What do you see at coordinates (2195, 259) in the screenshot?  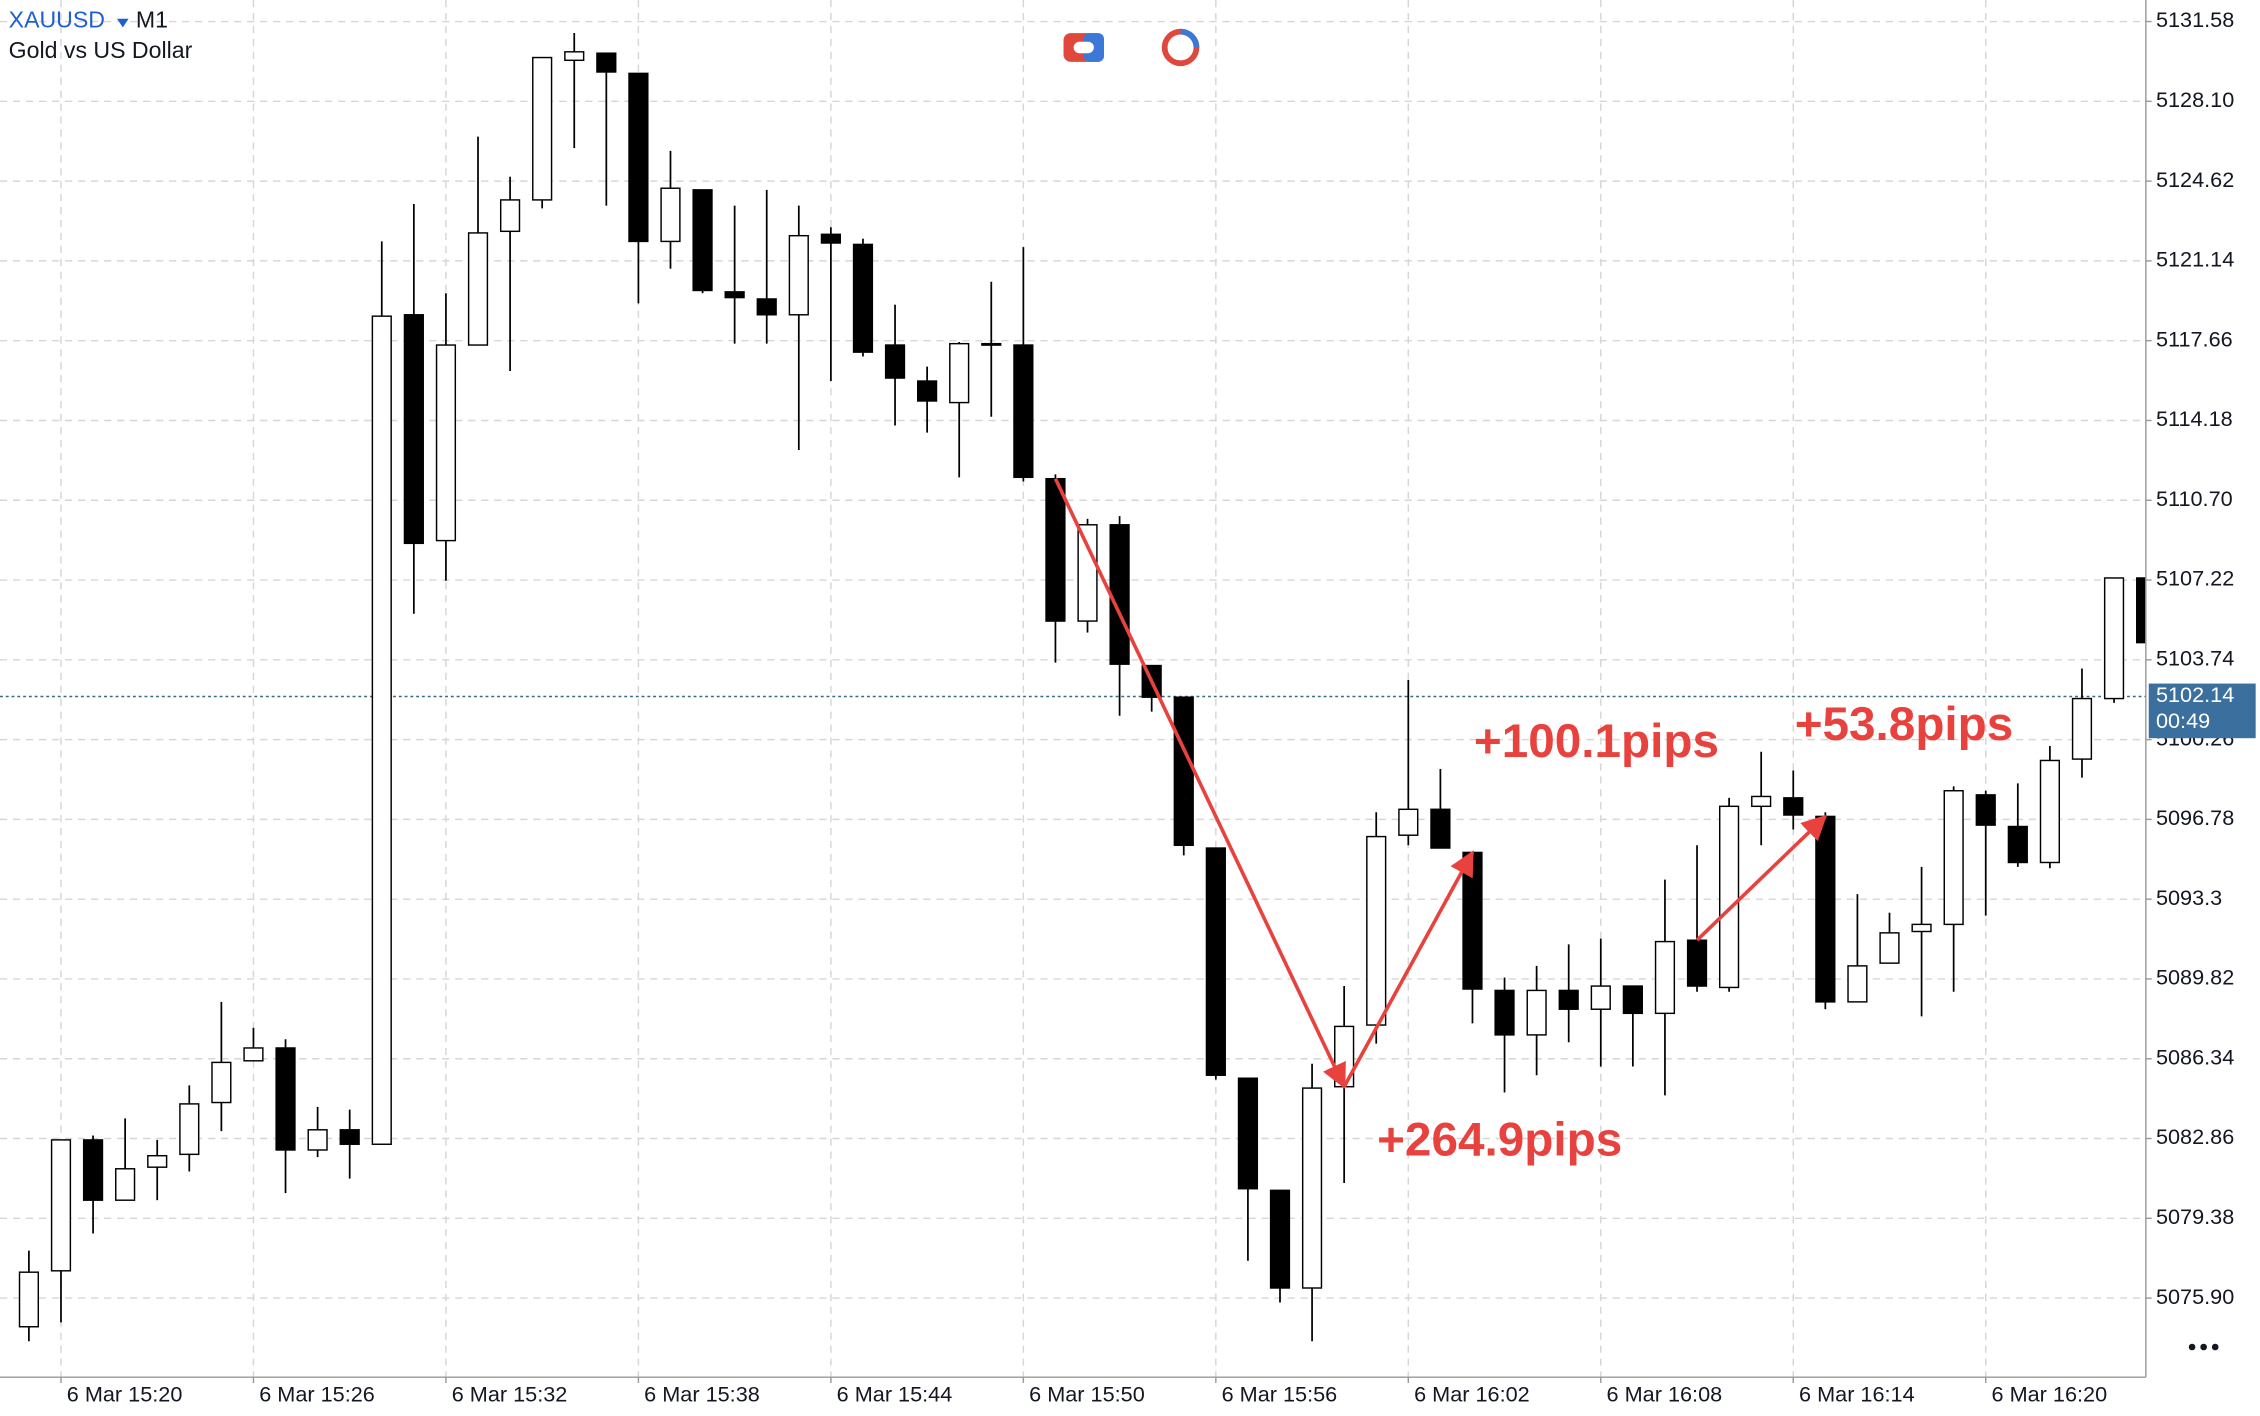 I see `y-tick-label: 5121.14` at bounding box center [2195, 259].